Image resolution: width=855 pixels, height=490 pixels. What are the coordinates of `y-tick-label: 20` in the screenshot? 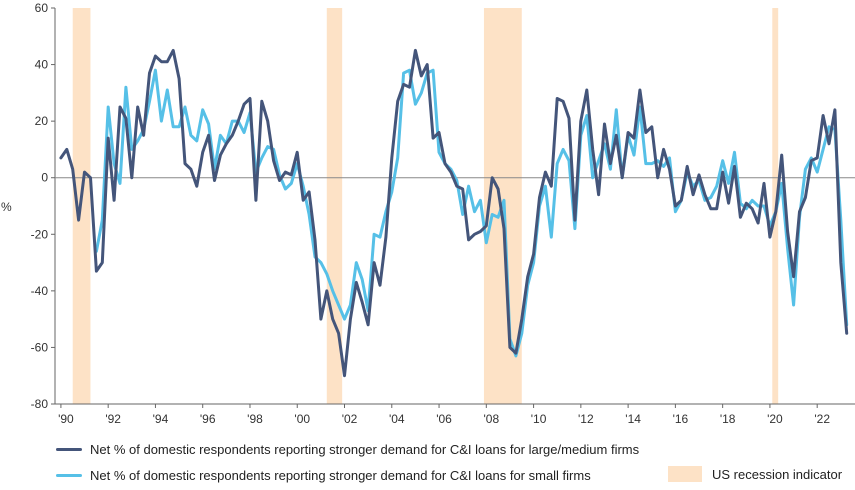 It's located at (42, 121).